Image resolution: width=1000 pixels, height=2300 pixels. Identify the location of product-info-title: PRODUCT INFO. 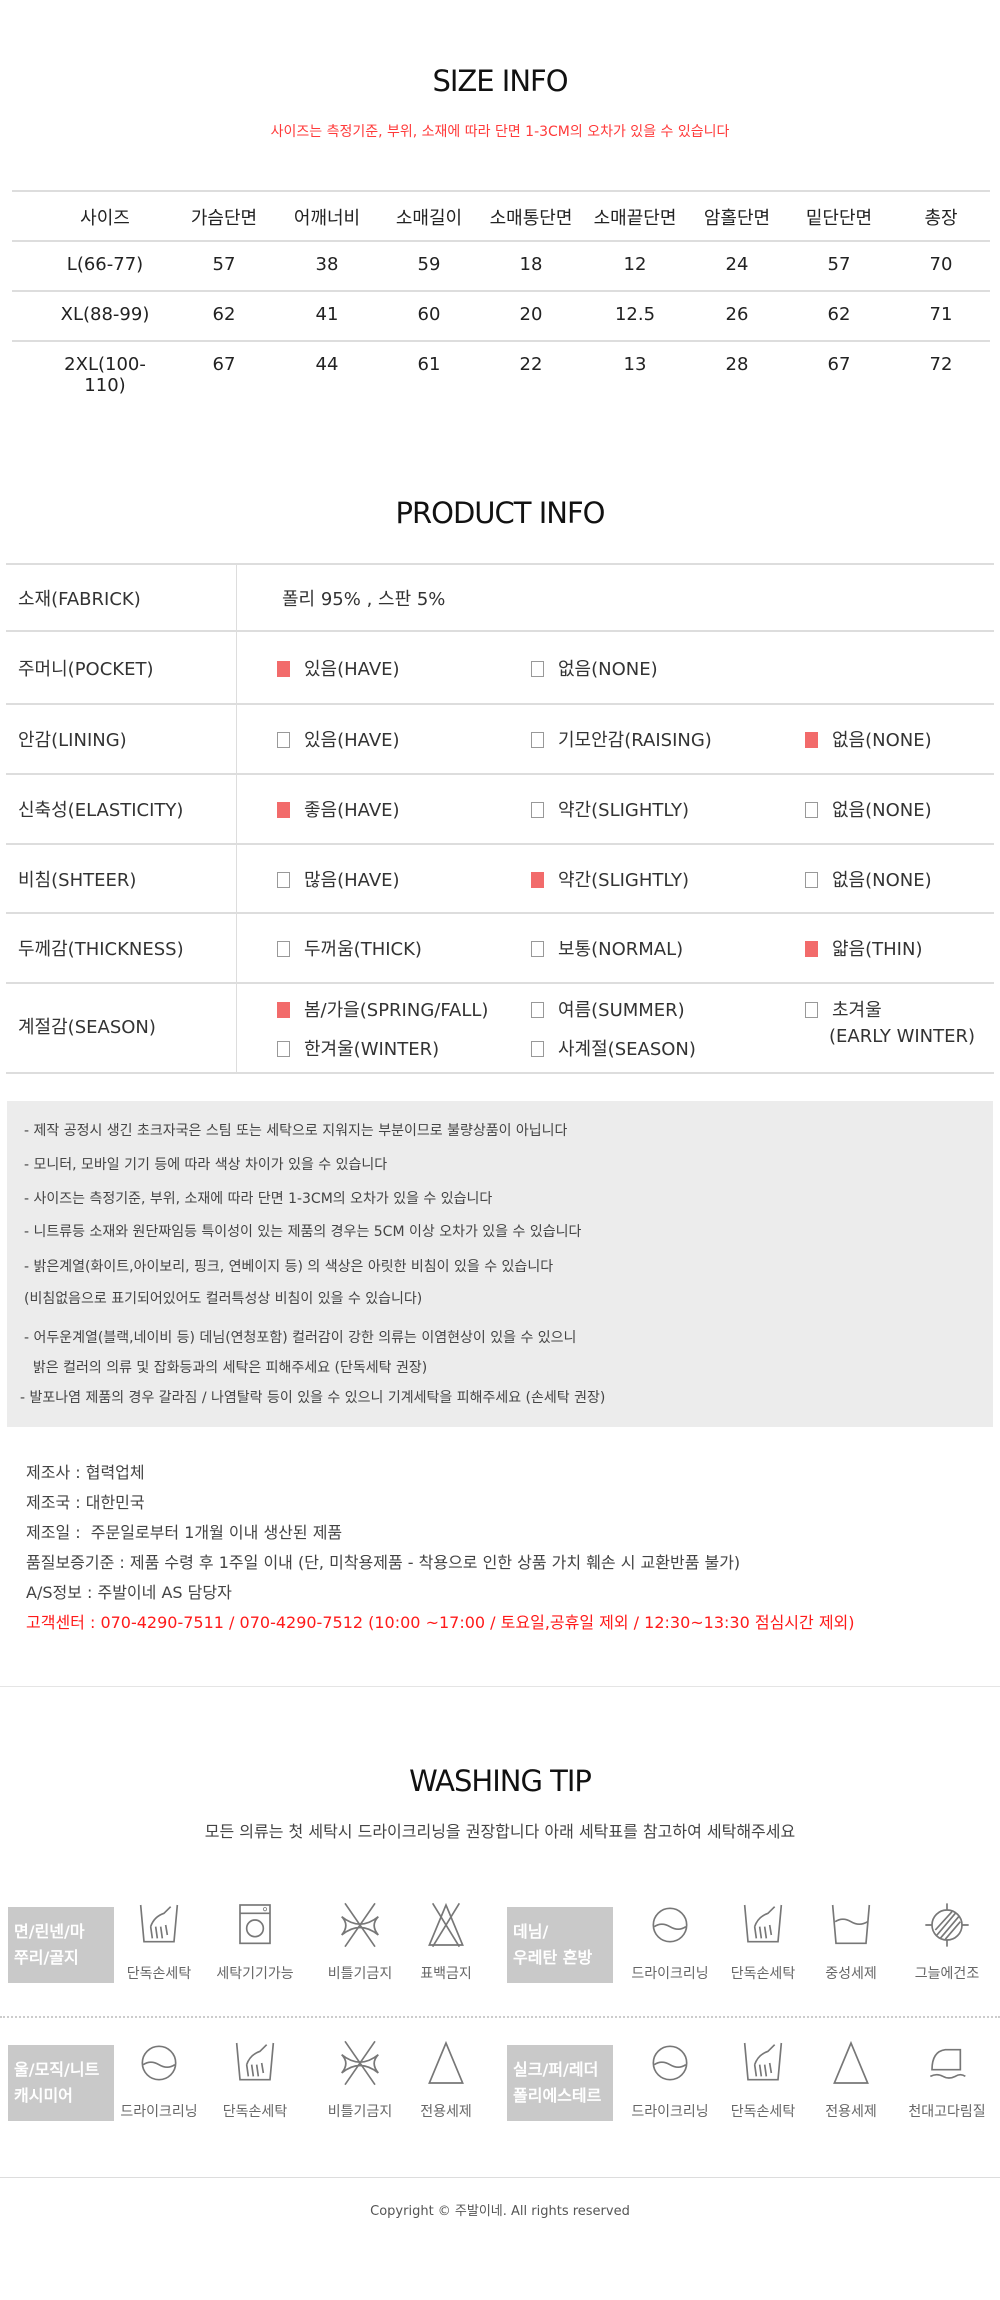
(500, 513).